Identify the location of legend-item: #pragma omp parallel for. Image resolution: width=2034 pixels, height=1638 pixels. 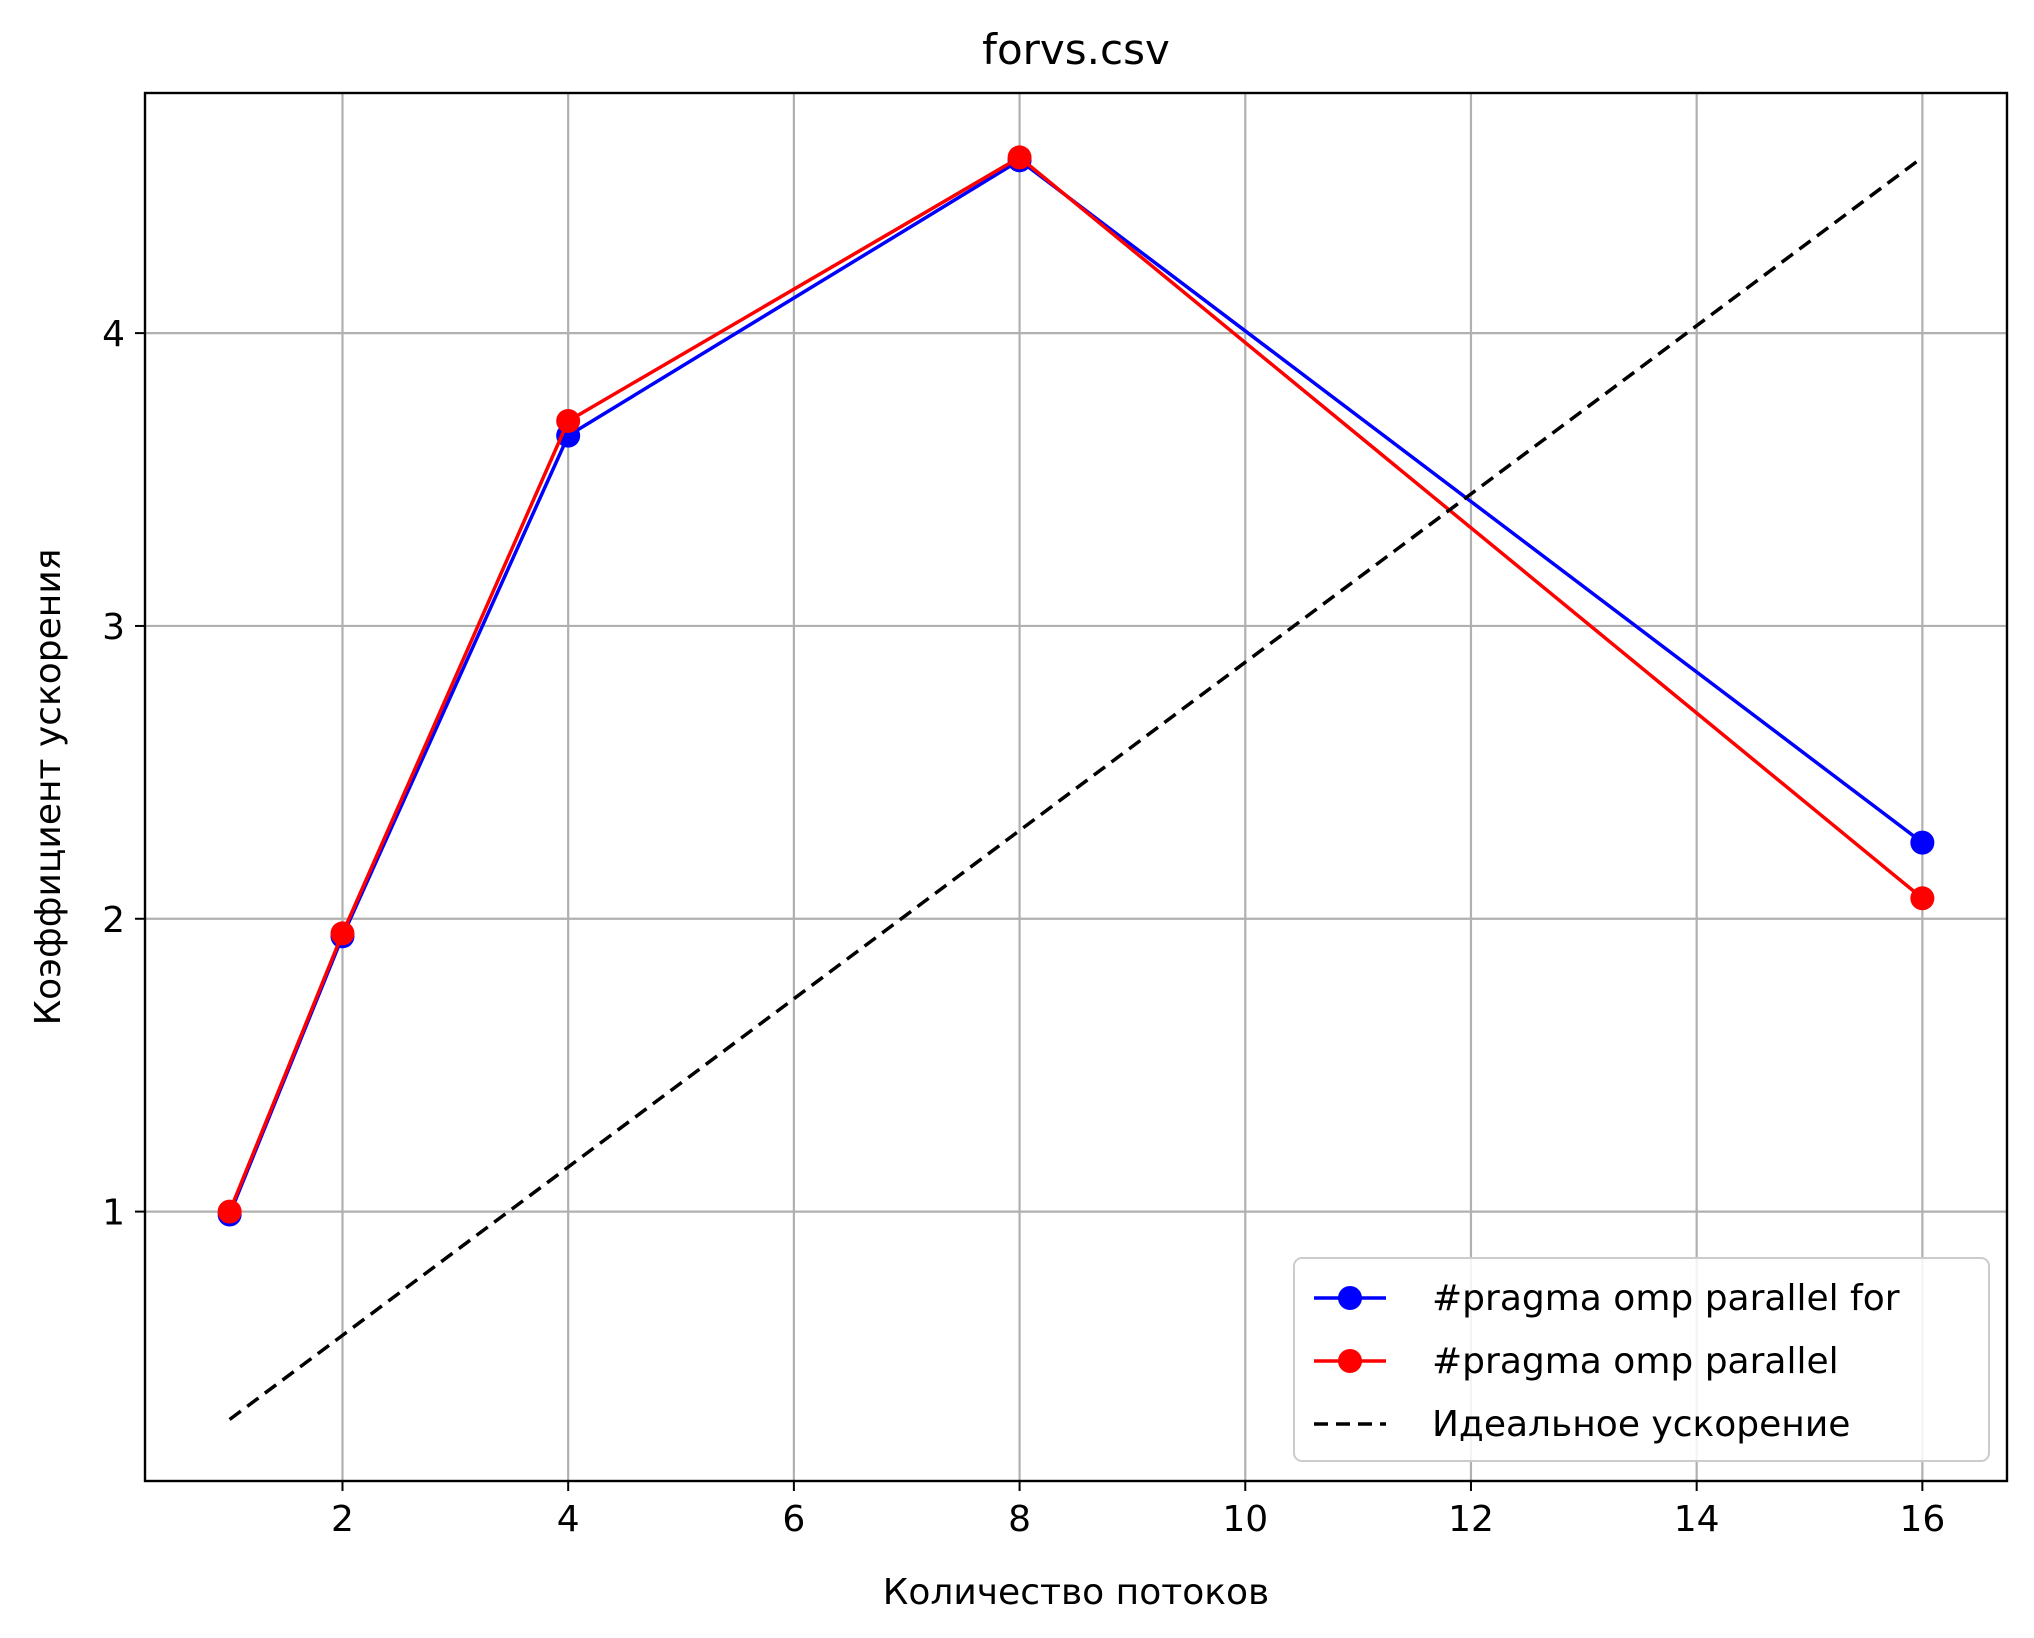
(1607, 1298).